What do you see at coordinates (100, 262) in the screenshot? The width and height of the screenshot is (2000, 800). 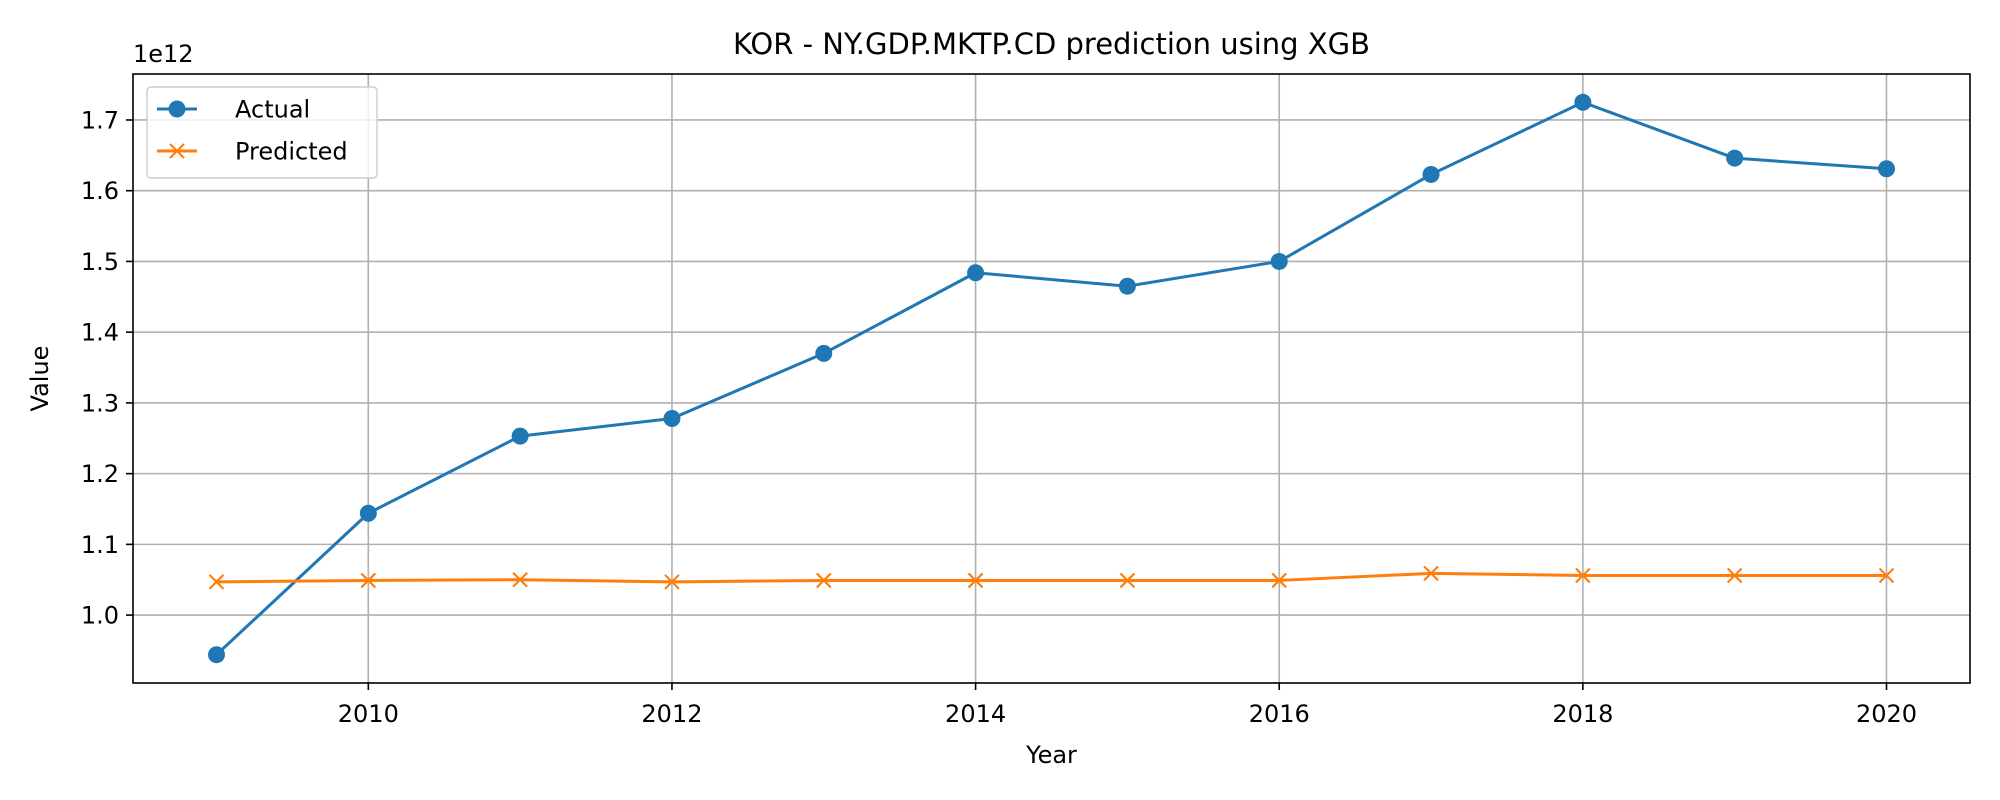 I see `y-tick-label: 1.5` at bounding box center [100, 262].